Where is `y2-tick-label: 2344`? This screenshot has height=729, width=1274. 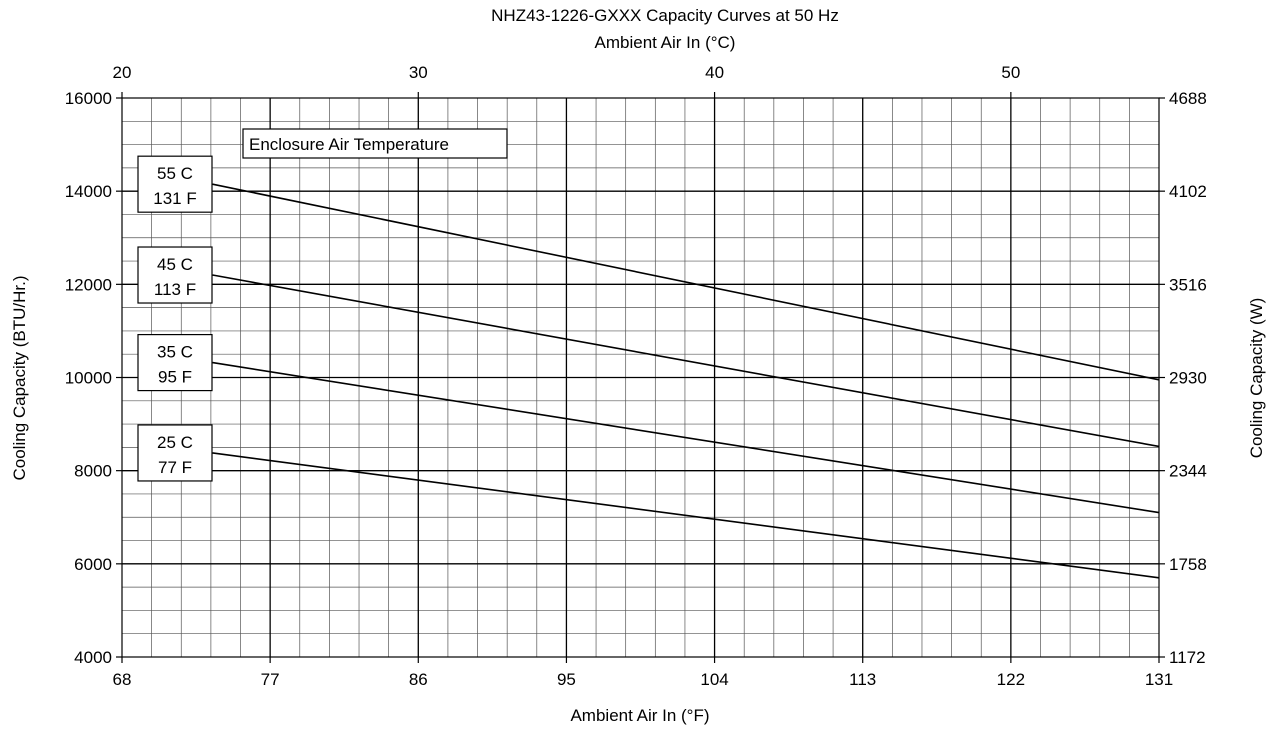 y2-tick-label: 2344 is located at coordinates (1188, 471).